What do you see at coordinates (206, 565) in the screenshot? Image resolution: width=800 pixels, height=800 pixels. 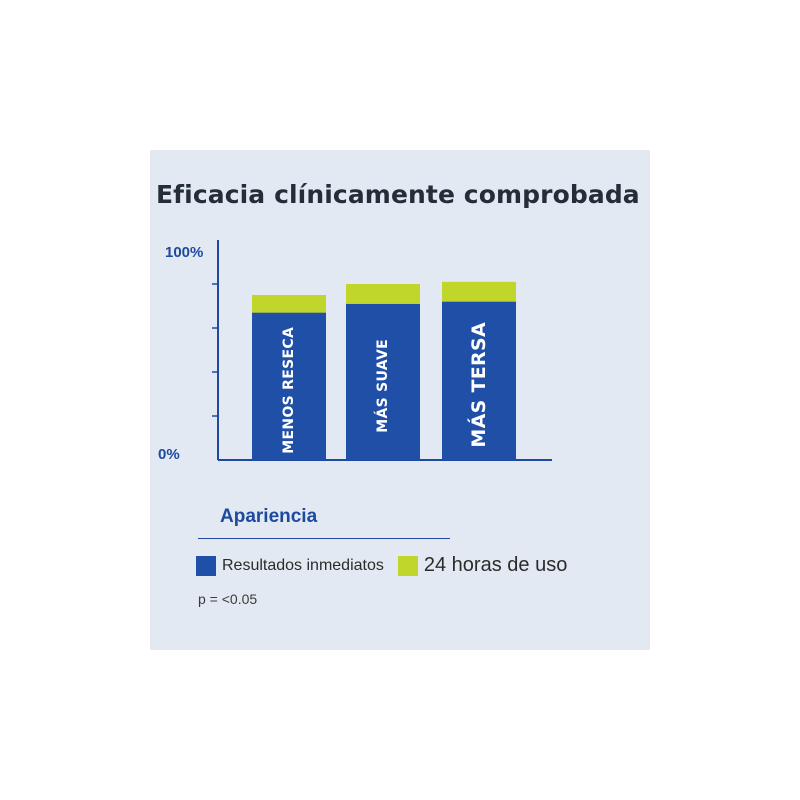 I see `legend-swatch-inmediatos` at bounding box center [206, 565].